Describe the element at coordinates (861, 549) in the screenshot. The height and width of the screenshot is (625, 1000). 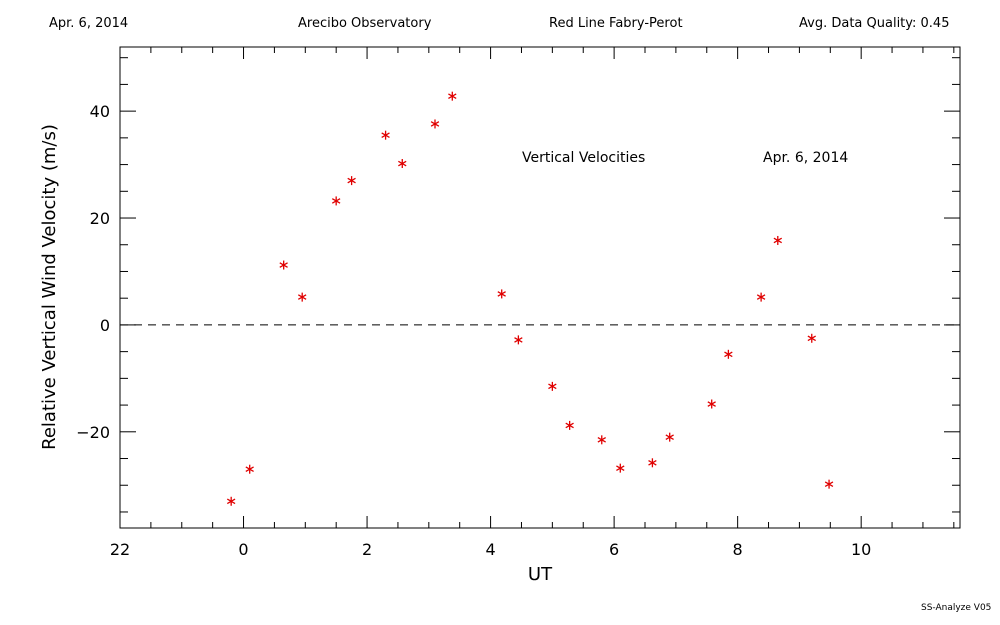
I see `x-tick-label: 10` at that location.